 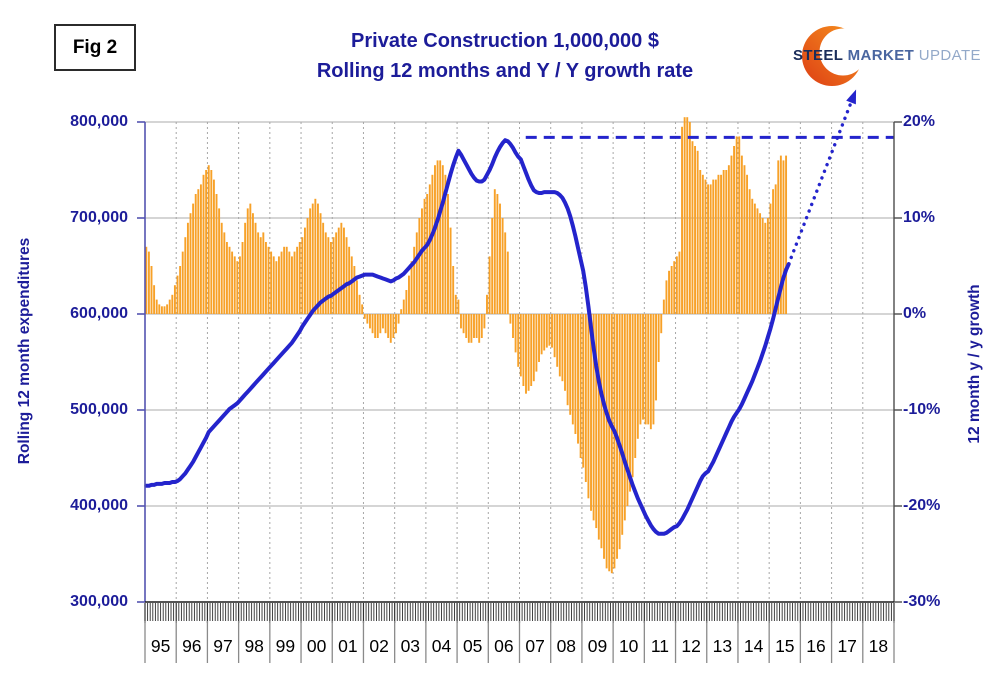 What do you see at coordinates (99, 217) in the screenshot?
I see `left-axis-tick-label: 700,000` at bounding box center [99, 217].